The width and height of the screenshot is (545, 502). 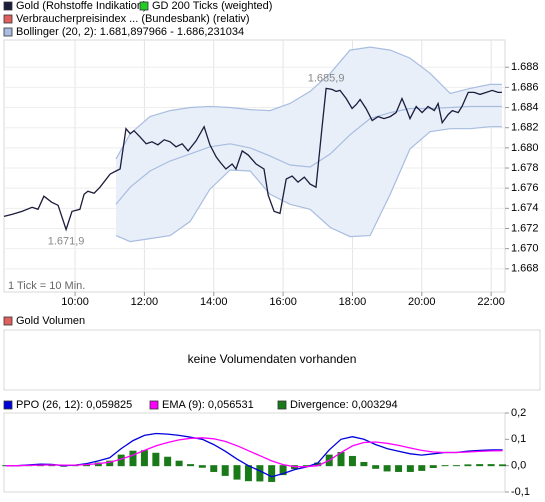 I want to click on plot-frame, so click(x=254, y=452).